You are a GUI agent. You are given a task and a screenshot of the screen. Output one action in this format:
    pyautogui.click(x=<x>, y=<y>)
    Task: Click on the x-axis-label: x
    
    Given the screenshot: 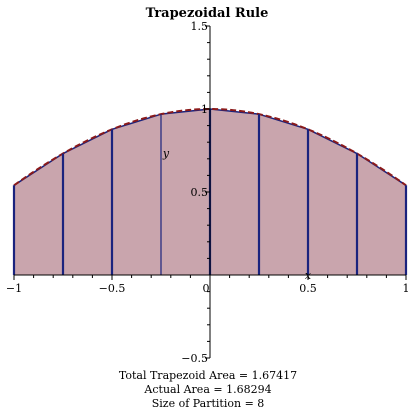 What is the action you would take?
    pyautogui.click(x=308, y=275)
    